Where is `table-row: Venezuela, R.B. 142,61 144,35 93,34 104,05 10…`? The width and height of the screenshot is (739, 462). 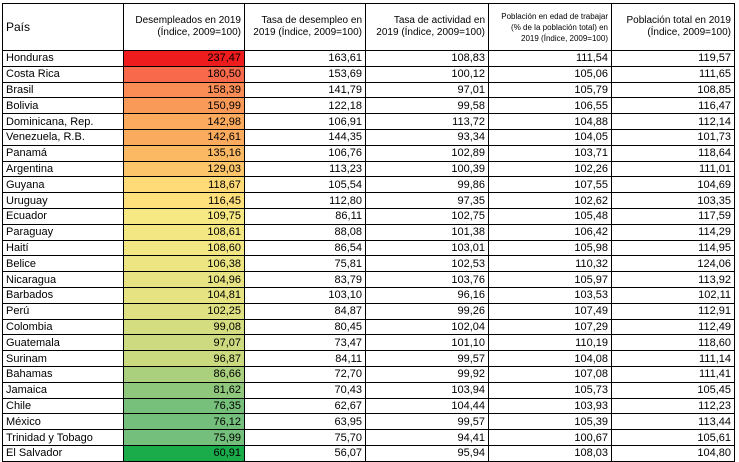
table-row: Venezuela, R.B. 142,61 144,35 93,34 104,05 10… is located at coordinates (368, 137).